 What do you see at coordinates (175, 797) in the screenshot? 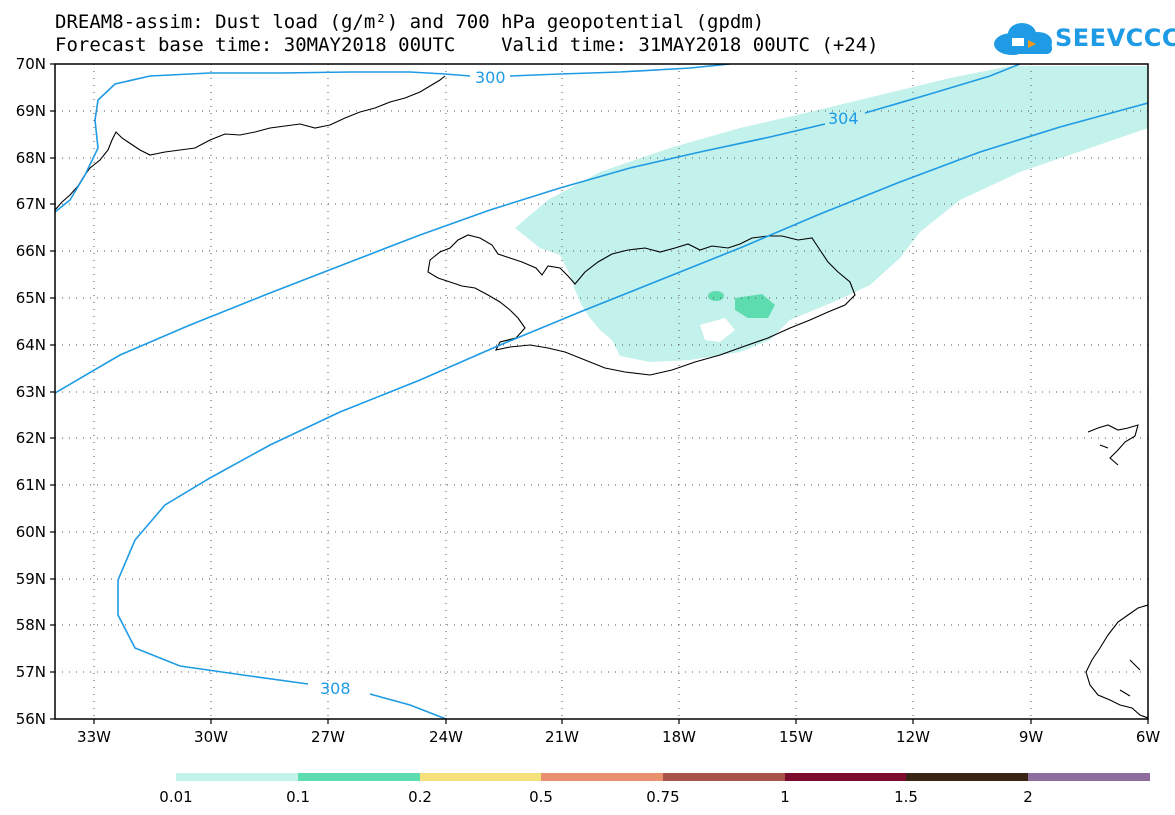
I see `colorbar-label-0.01: 0.01` at bounding box center [175, 797].